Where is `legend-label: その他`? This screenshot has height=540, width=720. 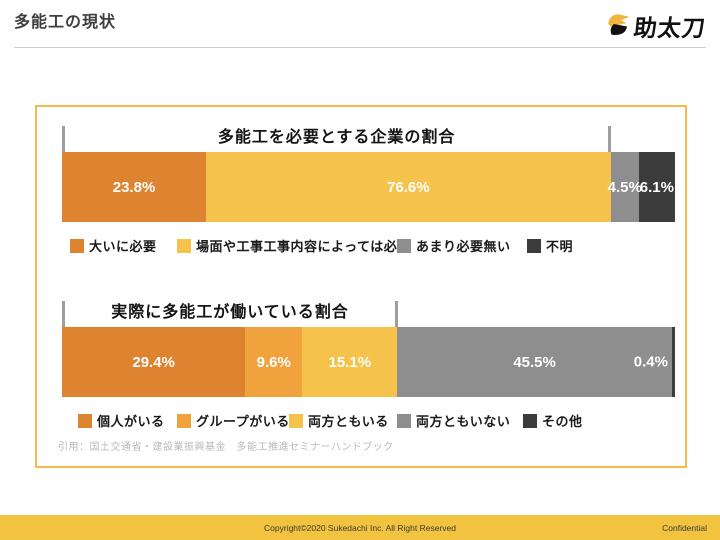
legend-label: その他 is located at coordinates (562, 421).